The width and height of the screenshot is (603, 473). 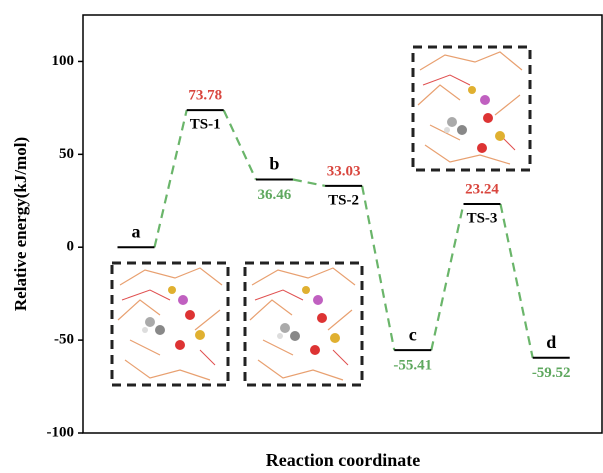 What do you see at coordinates (551, 373) in the screenshot?
I see `value-label: -59.52` at bounding box center [551, 373].